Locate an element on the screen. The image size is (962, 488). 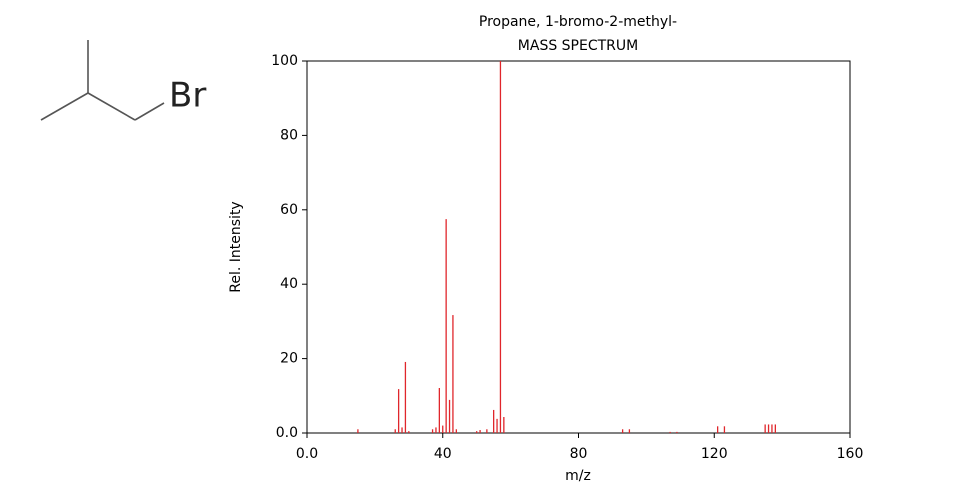
y-tick-label: 20 is located at coordinates (289, 359).